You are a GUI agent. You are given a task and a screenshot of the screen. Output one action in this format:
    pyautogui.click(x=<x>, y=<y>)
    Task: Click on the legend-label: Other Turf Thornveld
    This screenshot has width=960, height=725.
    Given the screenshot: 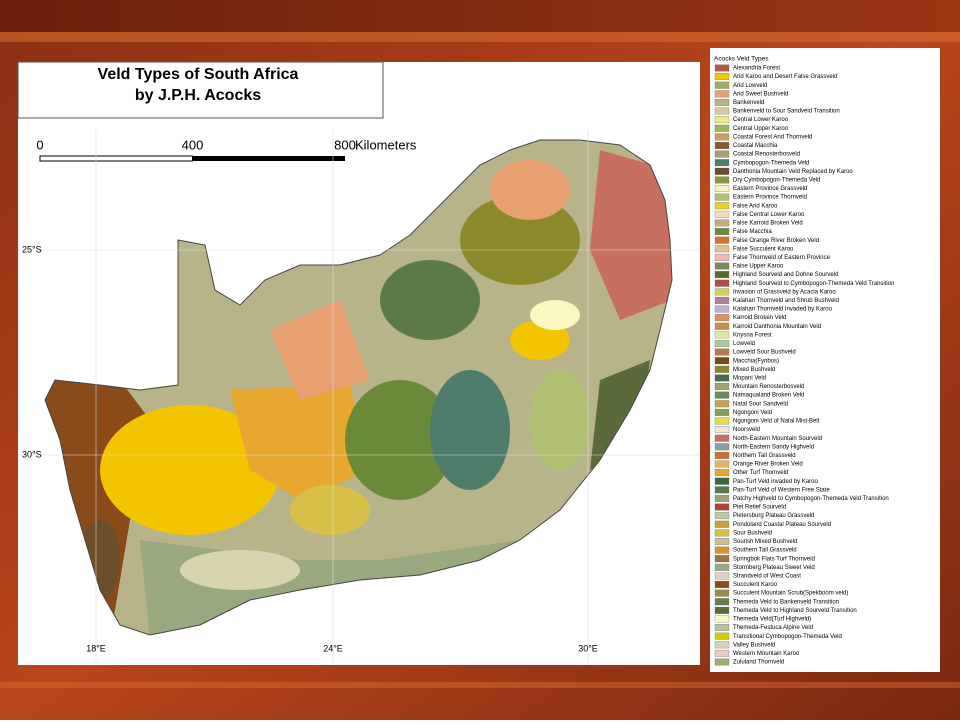 What is the action you would take?
    pyautogui.click(x=760, y=473)
    